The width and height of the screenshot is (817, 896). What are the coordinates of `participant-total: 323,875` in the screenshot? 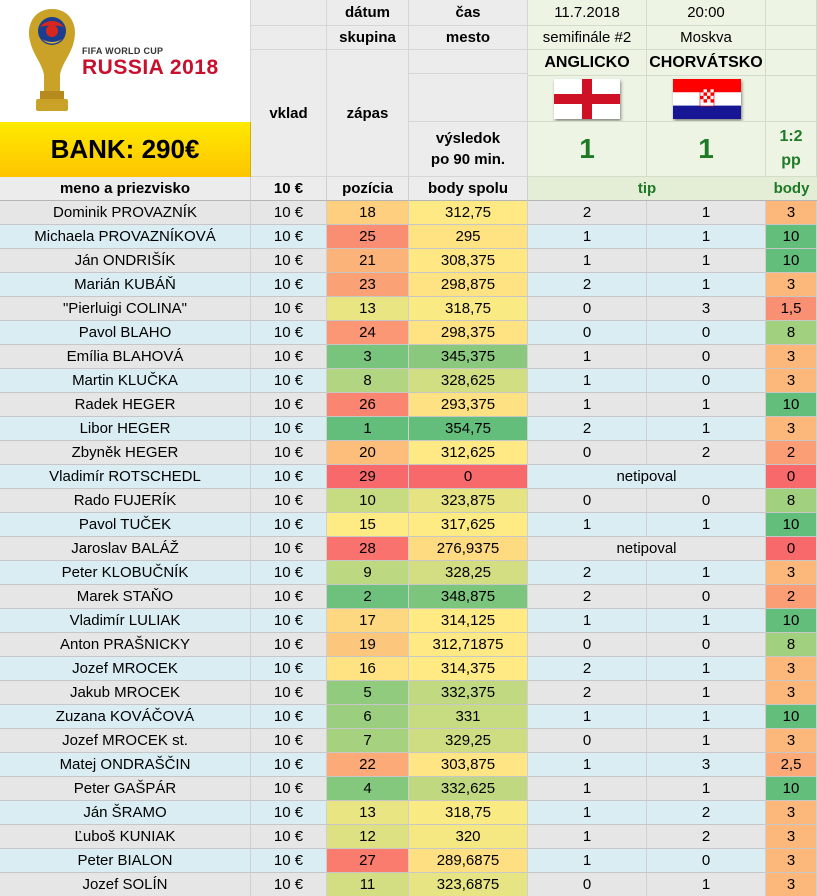 It's located at (468, 501).